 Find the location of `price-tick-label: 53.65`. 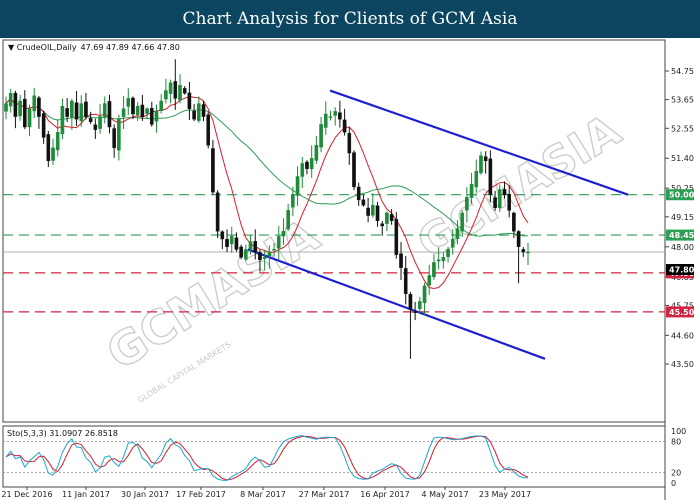

price-tick-label: 53.65 is located at coordinates (682, 100).